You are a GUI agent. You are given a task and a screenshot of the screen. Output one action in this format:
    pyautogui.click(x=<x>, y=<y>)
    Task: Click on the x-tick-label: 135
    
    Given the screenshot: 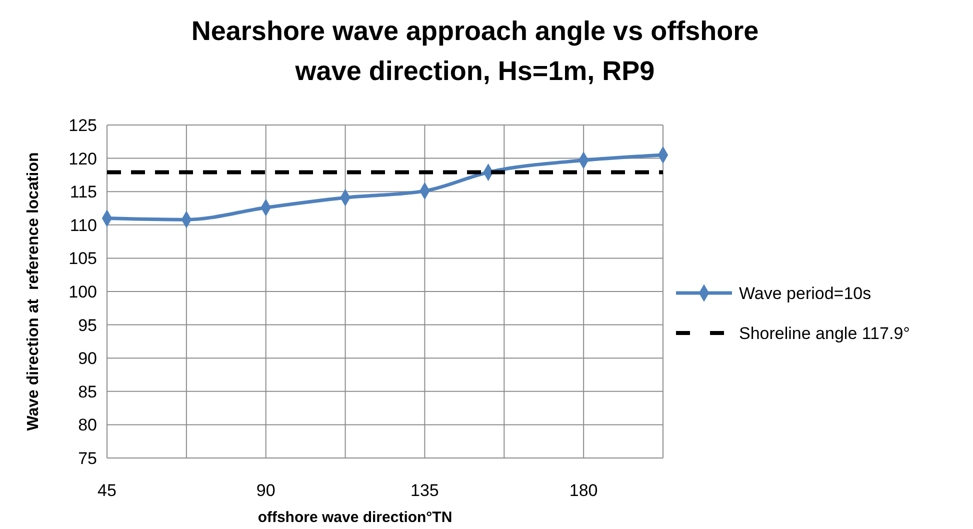 What is the action you would take?
    pyautogui.click(x=424, y=490)
    